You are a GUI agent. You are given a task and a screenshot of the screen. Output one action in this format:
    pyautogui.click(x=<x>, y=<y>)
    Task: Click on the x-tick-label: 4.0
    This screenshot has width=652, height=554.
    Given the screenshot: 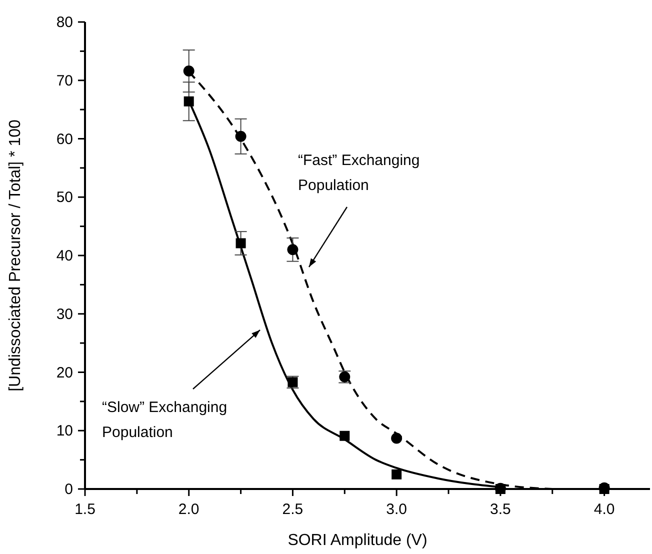 What is the action you would take?
    pyautogui.click(x=604, y=509)
    